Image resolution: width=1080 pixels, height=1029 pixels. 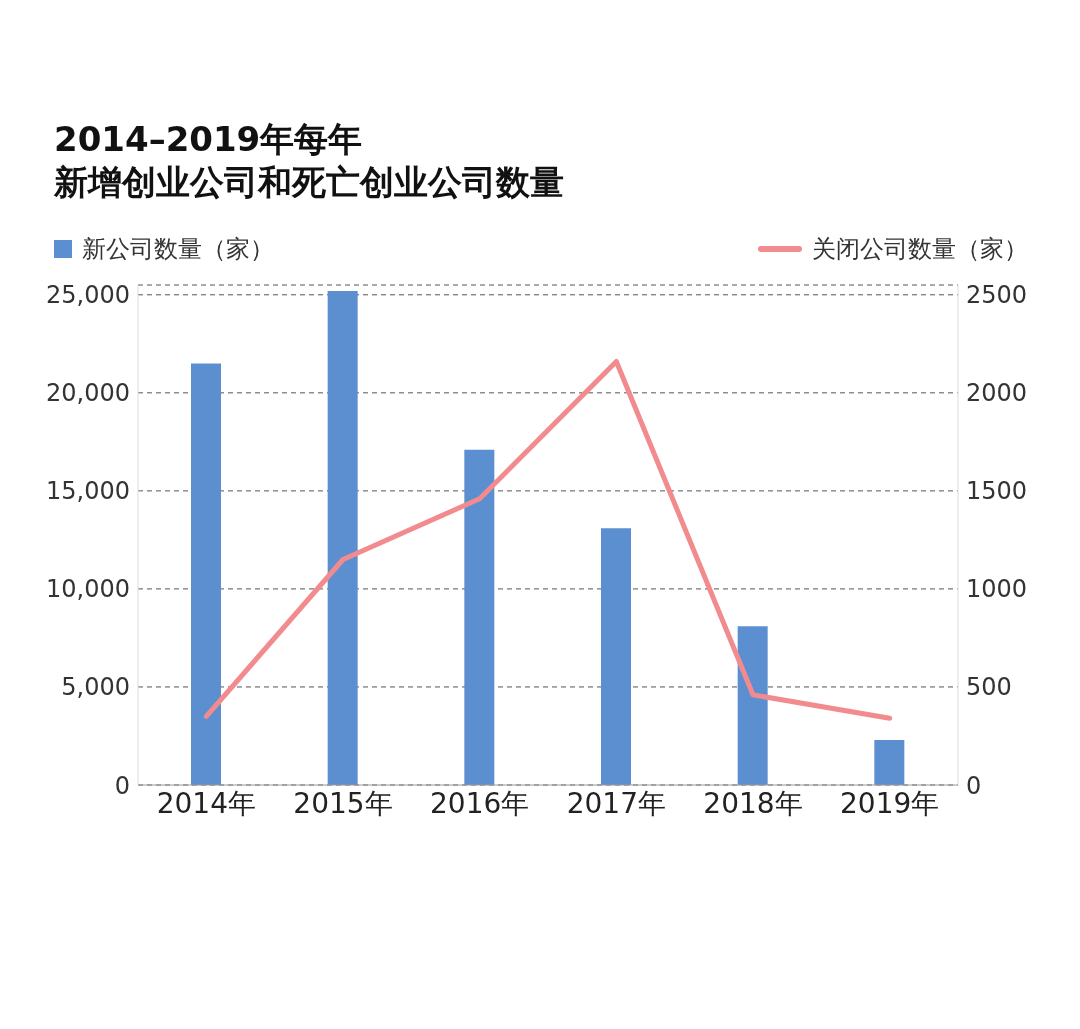 I want to click on x-tick-label: 2015年, so click(x=343, y=803).